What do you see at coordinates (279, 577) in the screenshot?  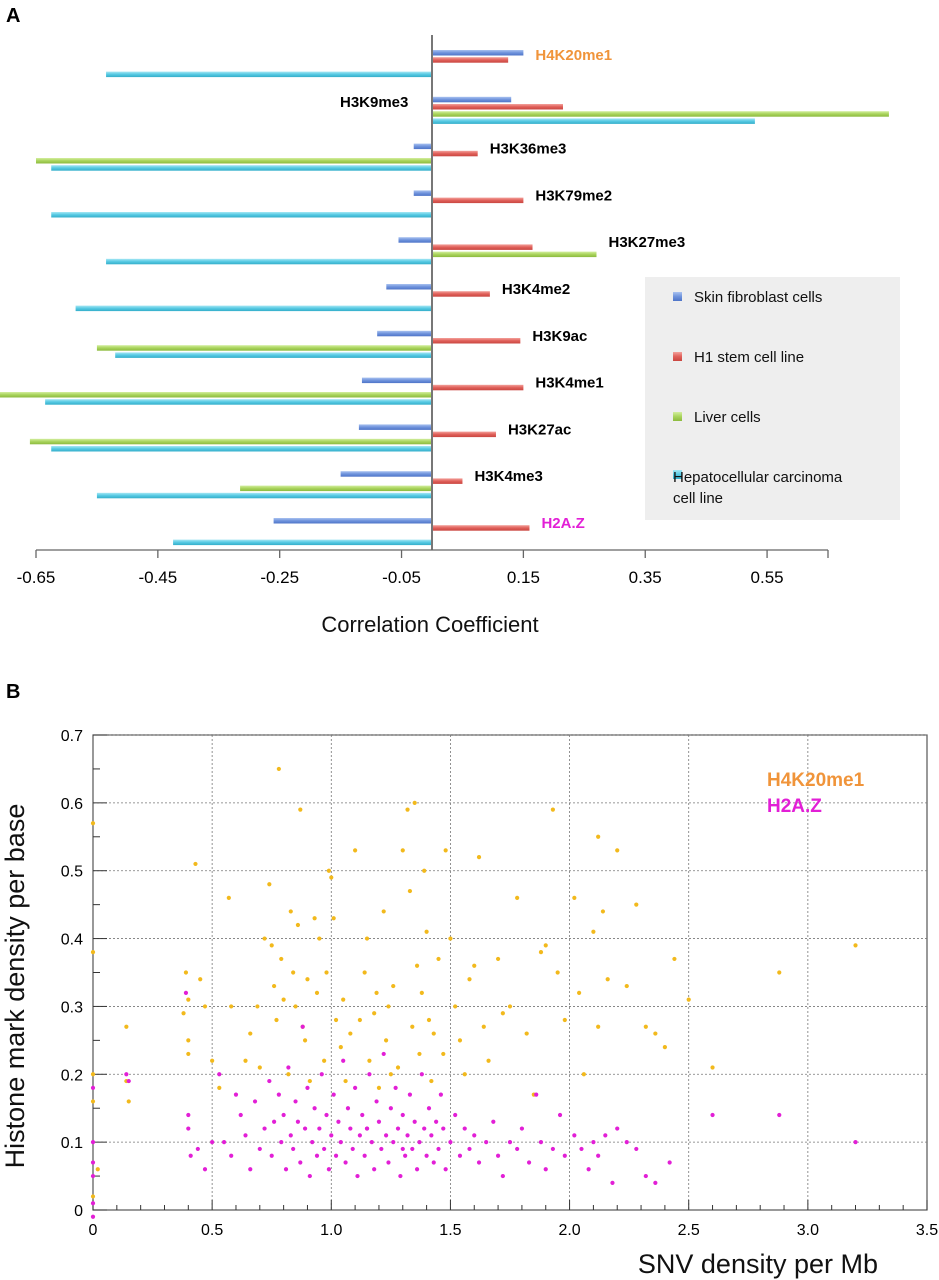 I see `bar-x-tick-label-2: -0.25` at bounding box center [279, 577].